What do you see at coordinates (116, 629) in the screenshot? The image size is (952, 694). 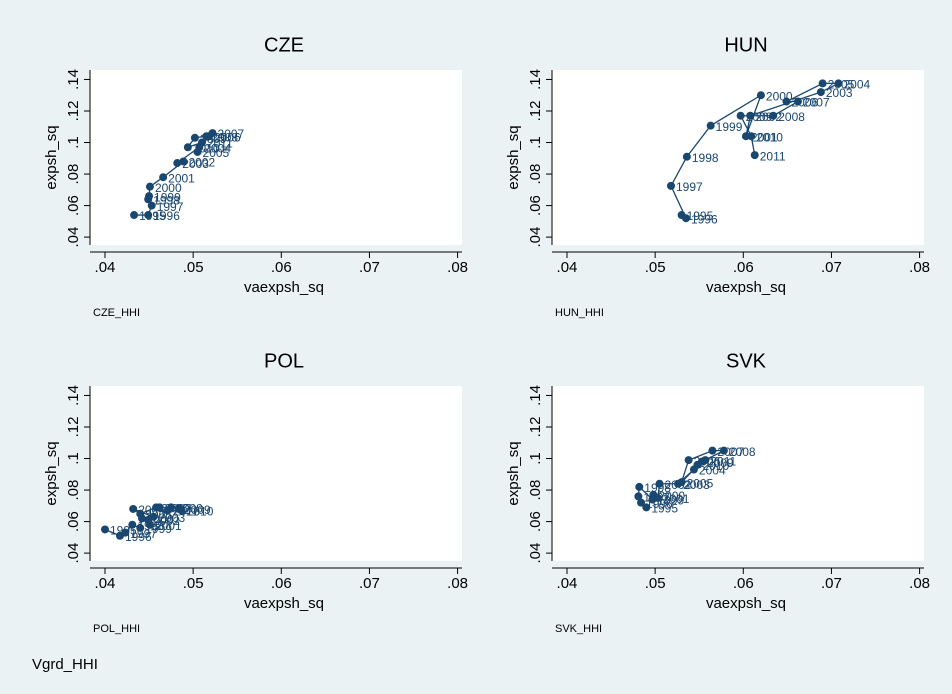 I see `panel-subtitle: POL_HHI` at bounding box center [116, 629].